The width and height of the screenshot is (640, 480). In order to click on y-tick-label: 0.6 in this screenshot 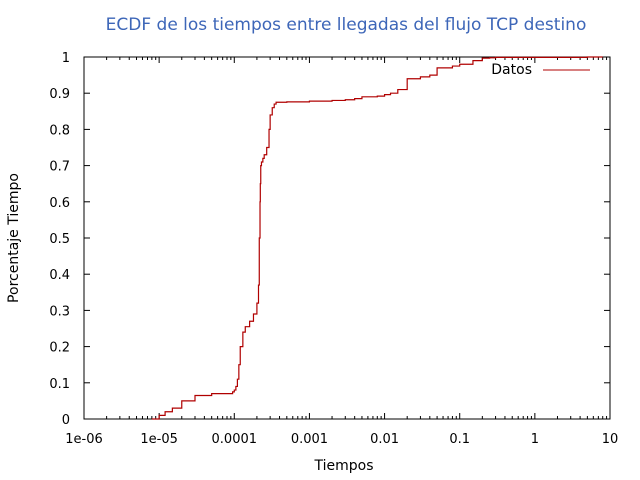, I will do `click(59, 203)`.